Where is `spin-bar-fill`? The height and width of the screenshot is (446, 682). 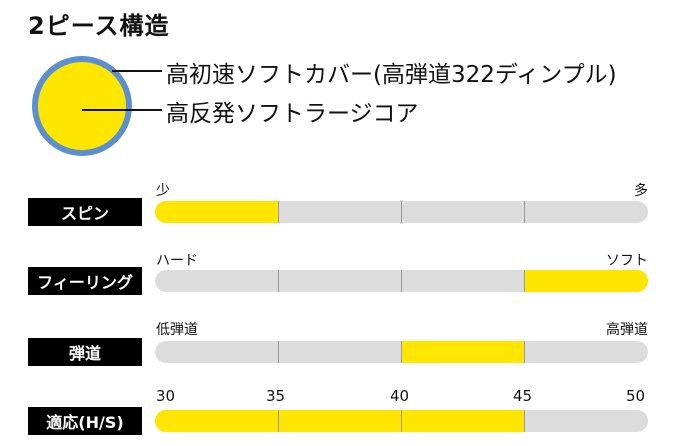 spin-bar-fill is located at coordinates (216, 212).